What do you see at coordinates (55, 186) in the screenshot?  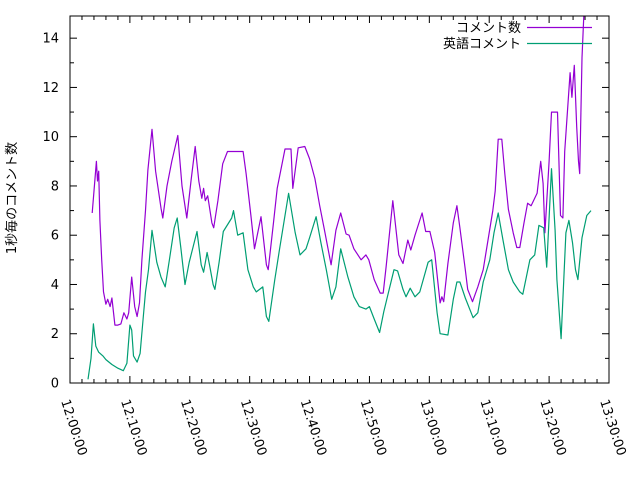 I see `y-tick-label: 8` at bounding box center [55, 186].